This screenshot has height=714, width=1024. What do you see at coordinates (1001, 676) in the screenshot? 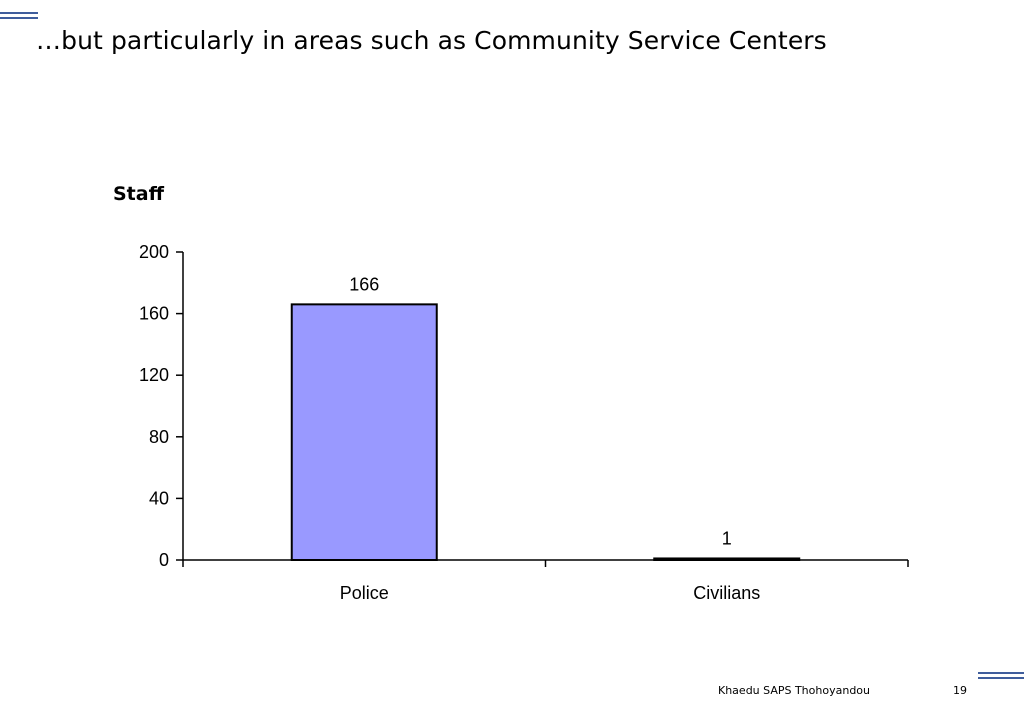
I see `footer-accent-lines` at bounding box center [1001, 676].